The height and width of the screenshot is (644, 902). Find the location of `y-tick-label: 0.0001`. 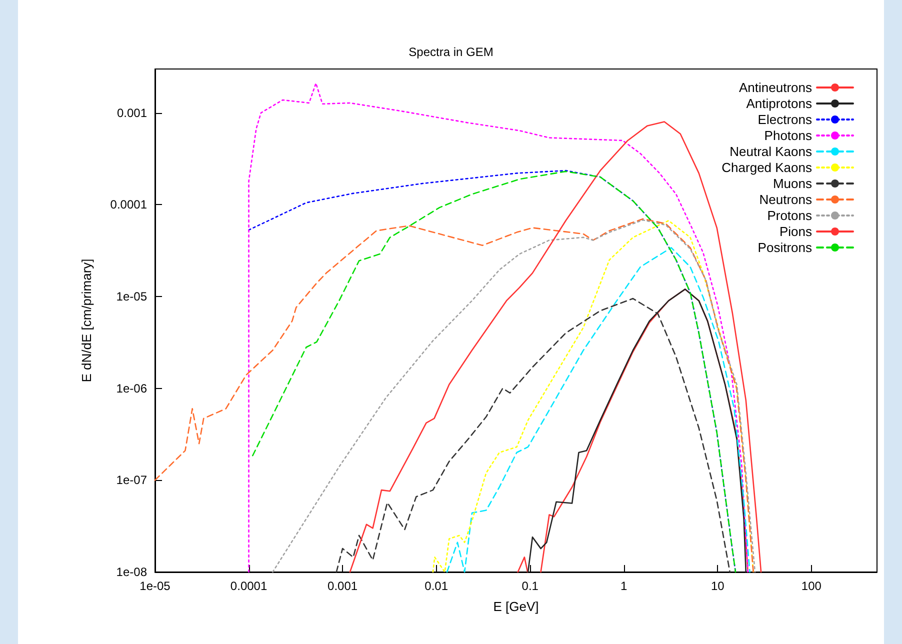

y-tick-label: 0.0001 is located at coordinates (129, 205).